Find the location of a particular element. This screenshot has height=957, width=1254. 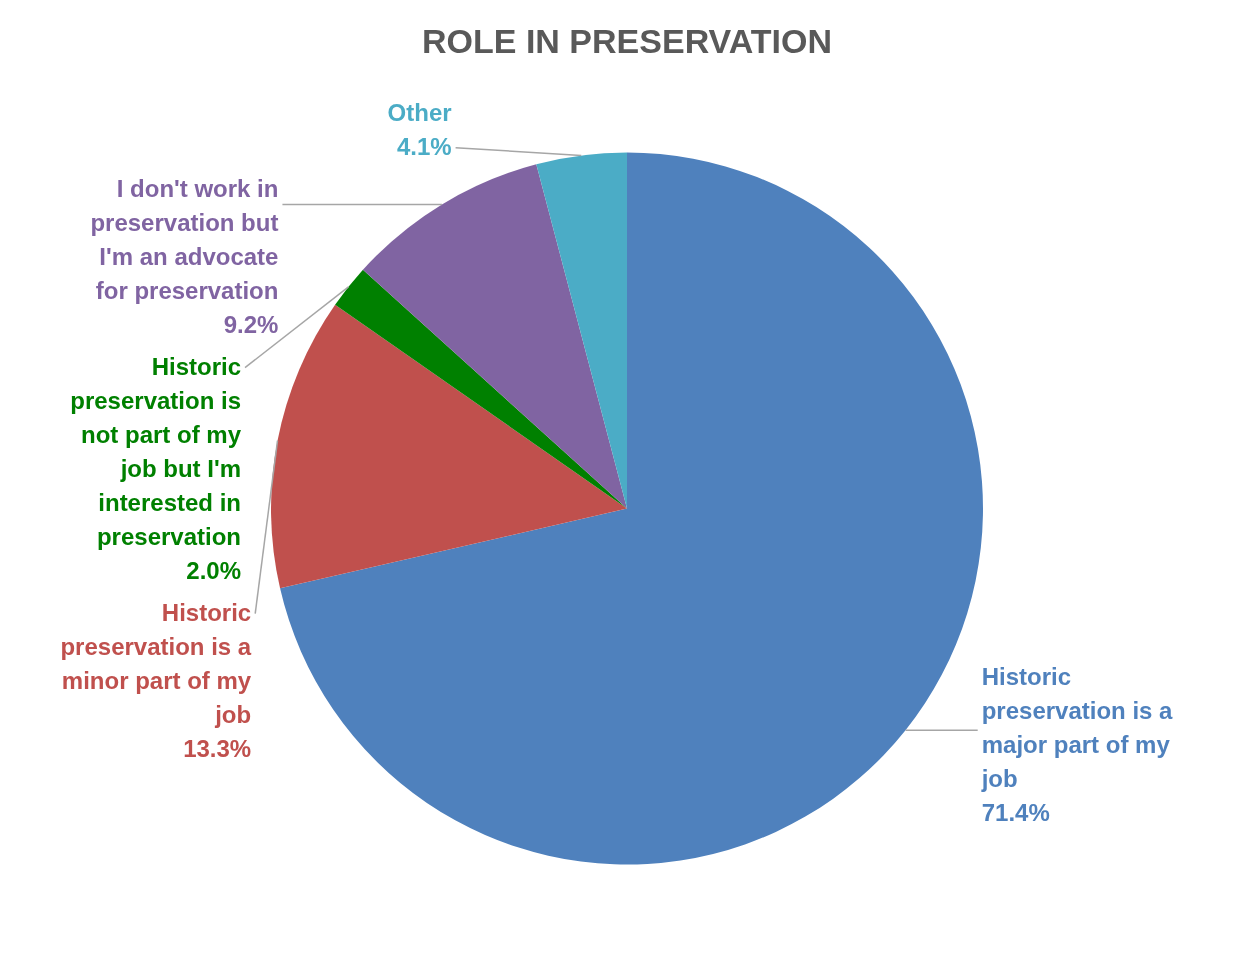

data-label: 2.0% is located at coordinates (213, 570).